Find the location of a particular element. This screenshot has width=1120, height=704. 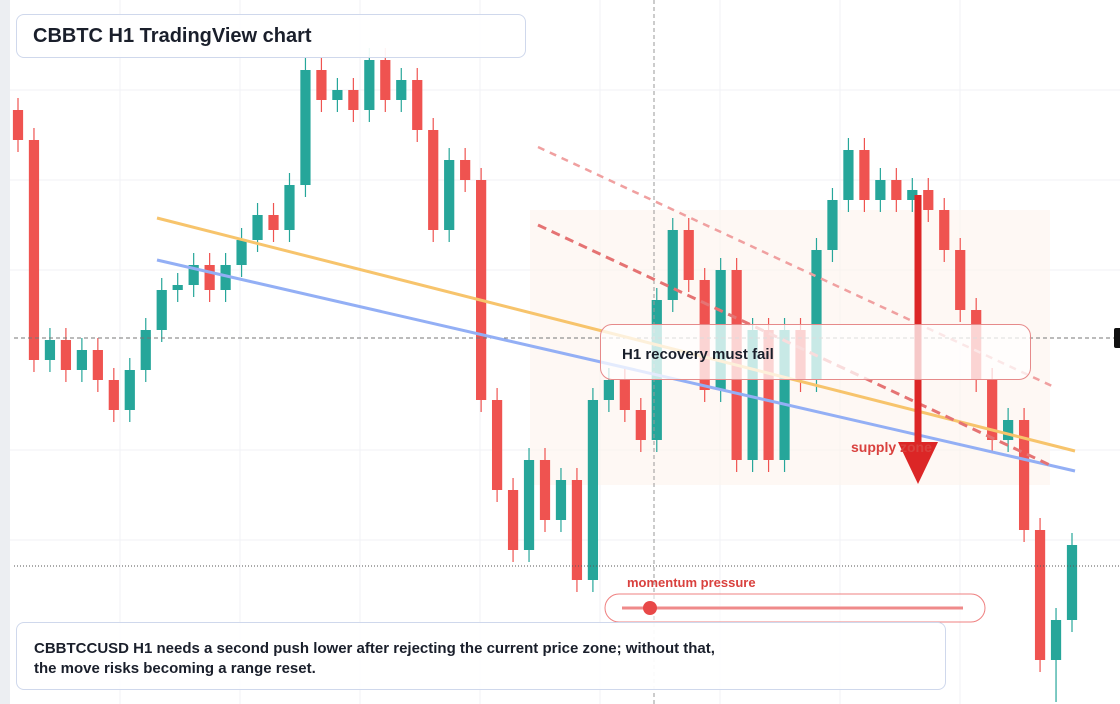

momentum-label: momentum pressure is located at coordinates (691, 582).